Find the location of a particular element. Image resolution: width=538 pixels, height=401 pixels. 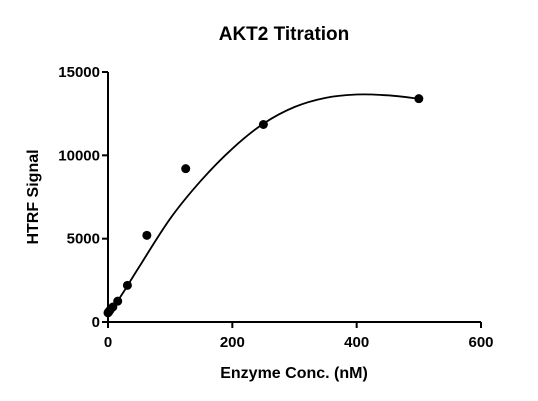

y-tick-label: 0 is located at coordinates (96, 322).